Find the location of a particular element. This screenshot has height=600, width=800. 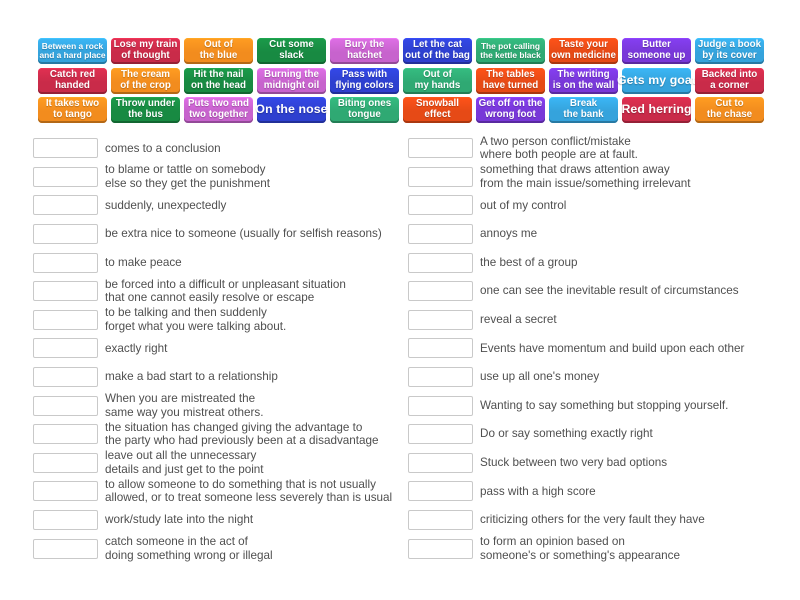

definition-text: use up all one's money is located at coordinates (540, 377).